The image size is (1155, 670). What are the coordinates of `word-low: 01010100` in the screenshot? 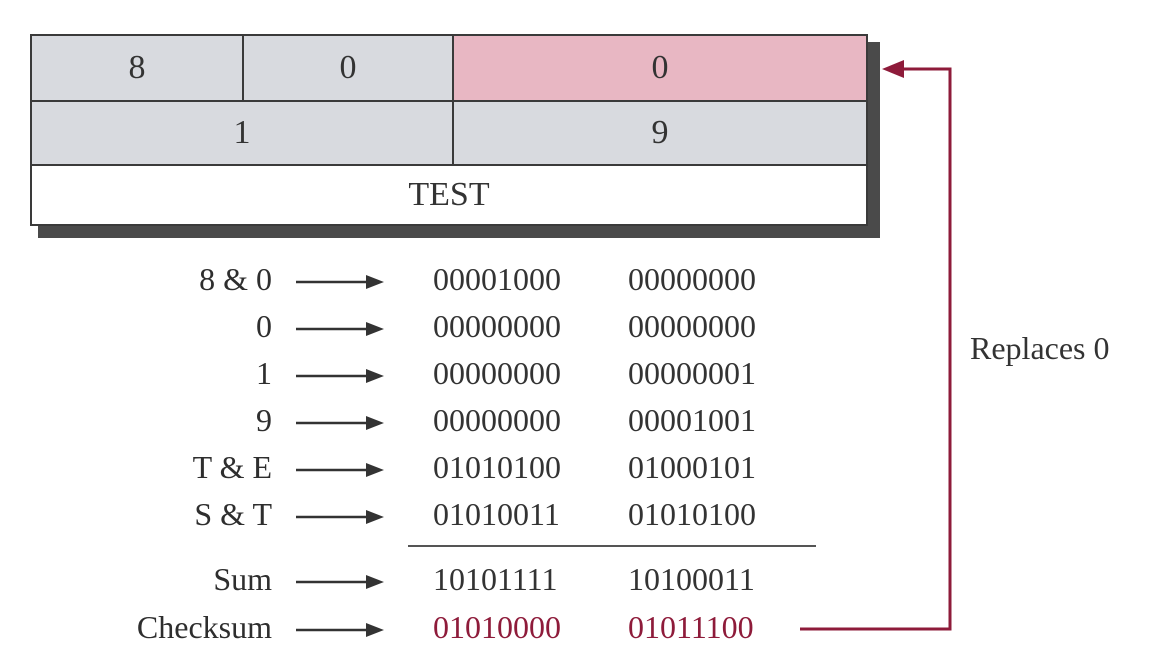 It's located at (692, 514).